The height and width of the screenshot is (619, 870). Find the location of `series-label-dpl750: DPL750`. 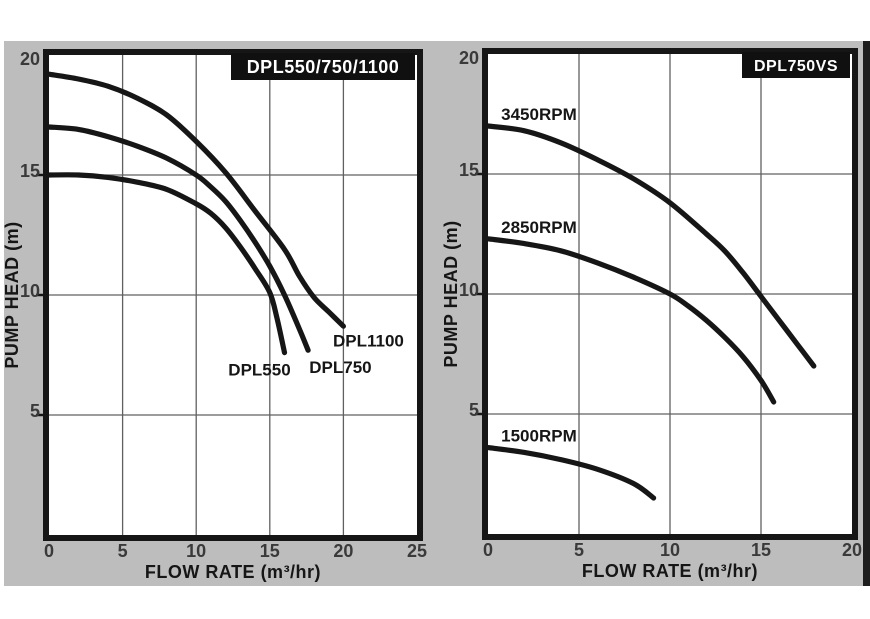

series-label-dpl750: DPL750 is located at coordinates (340, 367).